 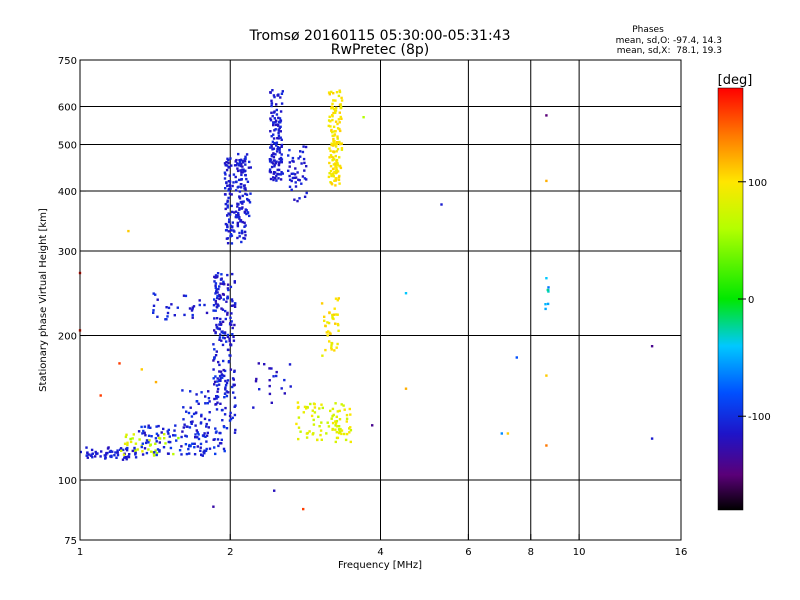 I want to click on chart-subtitle: RwPretec (8p), so click(x=380, y=50).